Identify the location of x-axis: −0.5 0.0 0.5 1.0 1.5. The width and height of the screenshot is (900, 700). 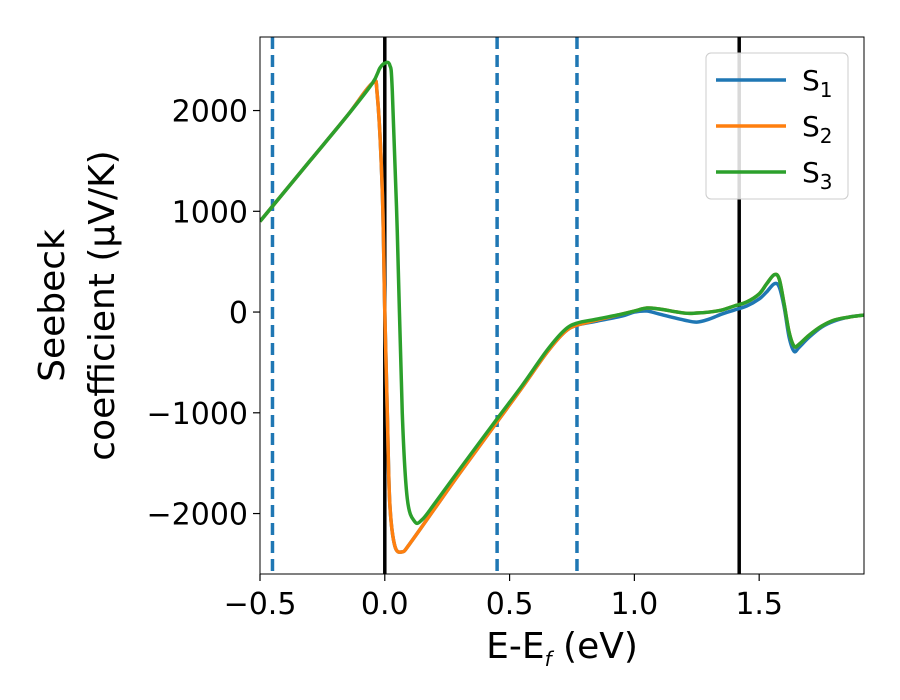
(503, 598).